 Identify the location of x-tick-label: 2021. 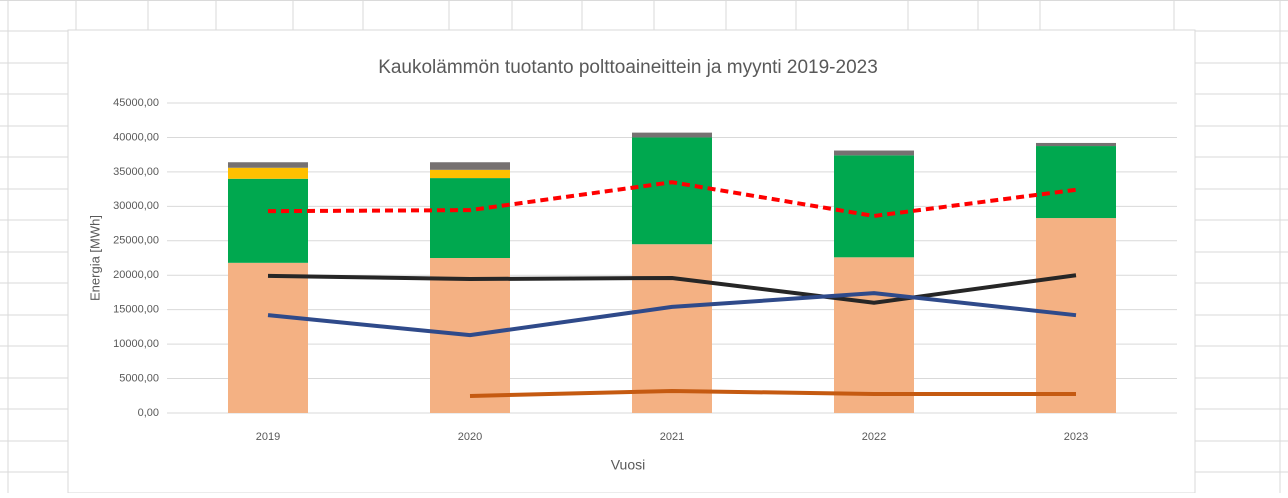
(672, 437).